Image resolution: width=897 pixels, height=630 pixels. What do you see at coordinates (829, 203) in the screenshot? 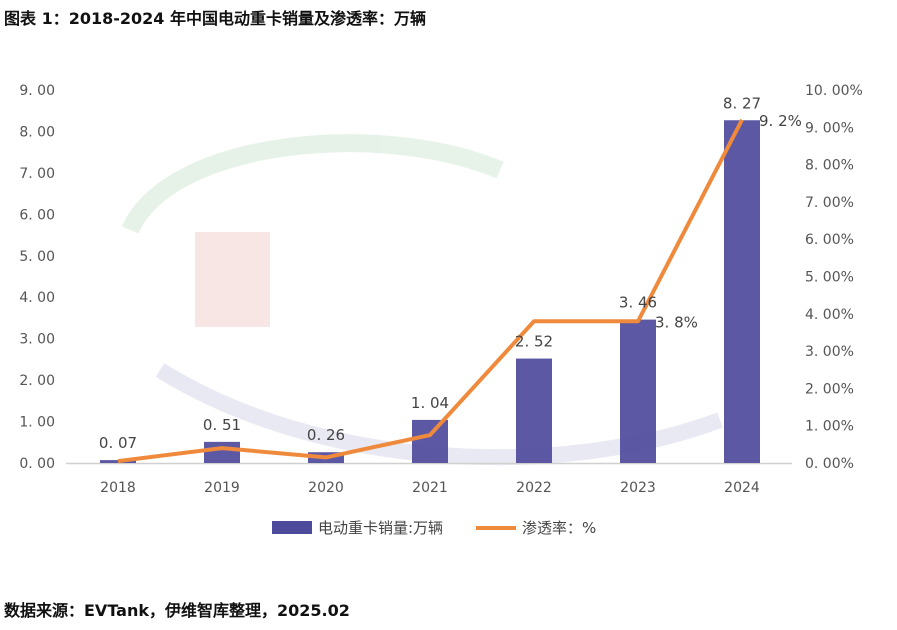
I see `right-axis-tick: 7. 00%` at bounding box center [829, 203].